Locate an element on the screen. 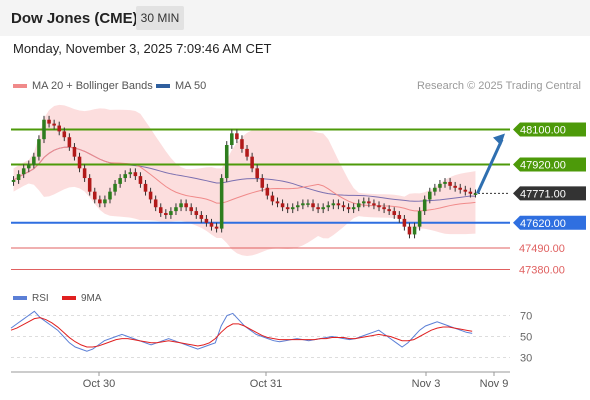 The height and width of the screenshot is (400, 590). level-tag-resistance is located at coordinates (549, 129).